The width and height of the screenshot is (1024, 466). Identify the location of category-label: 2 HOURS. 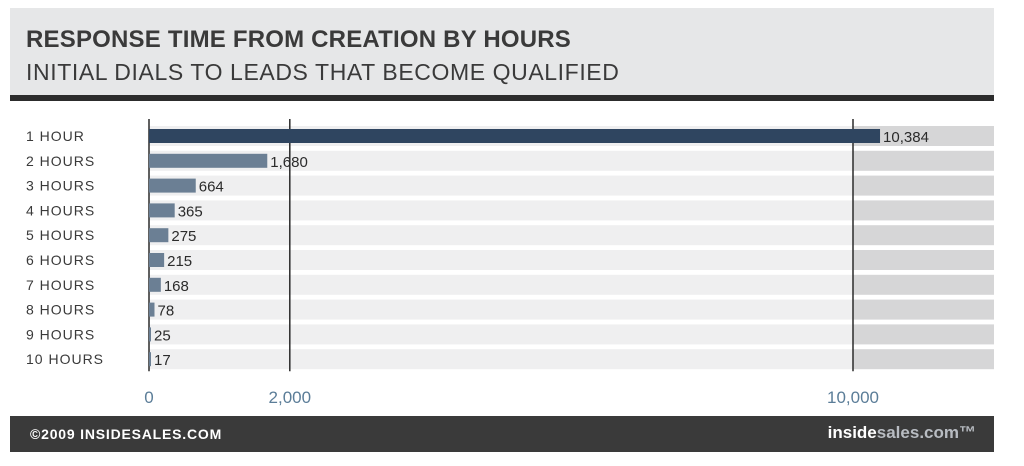
(60, 161).